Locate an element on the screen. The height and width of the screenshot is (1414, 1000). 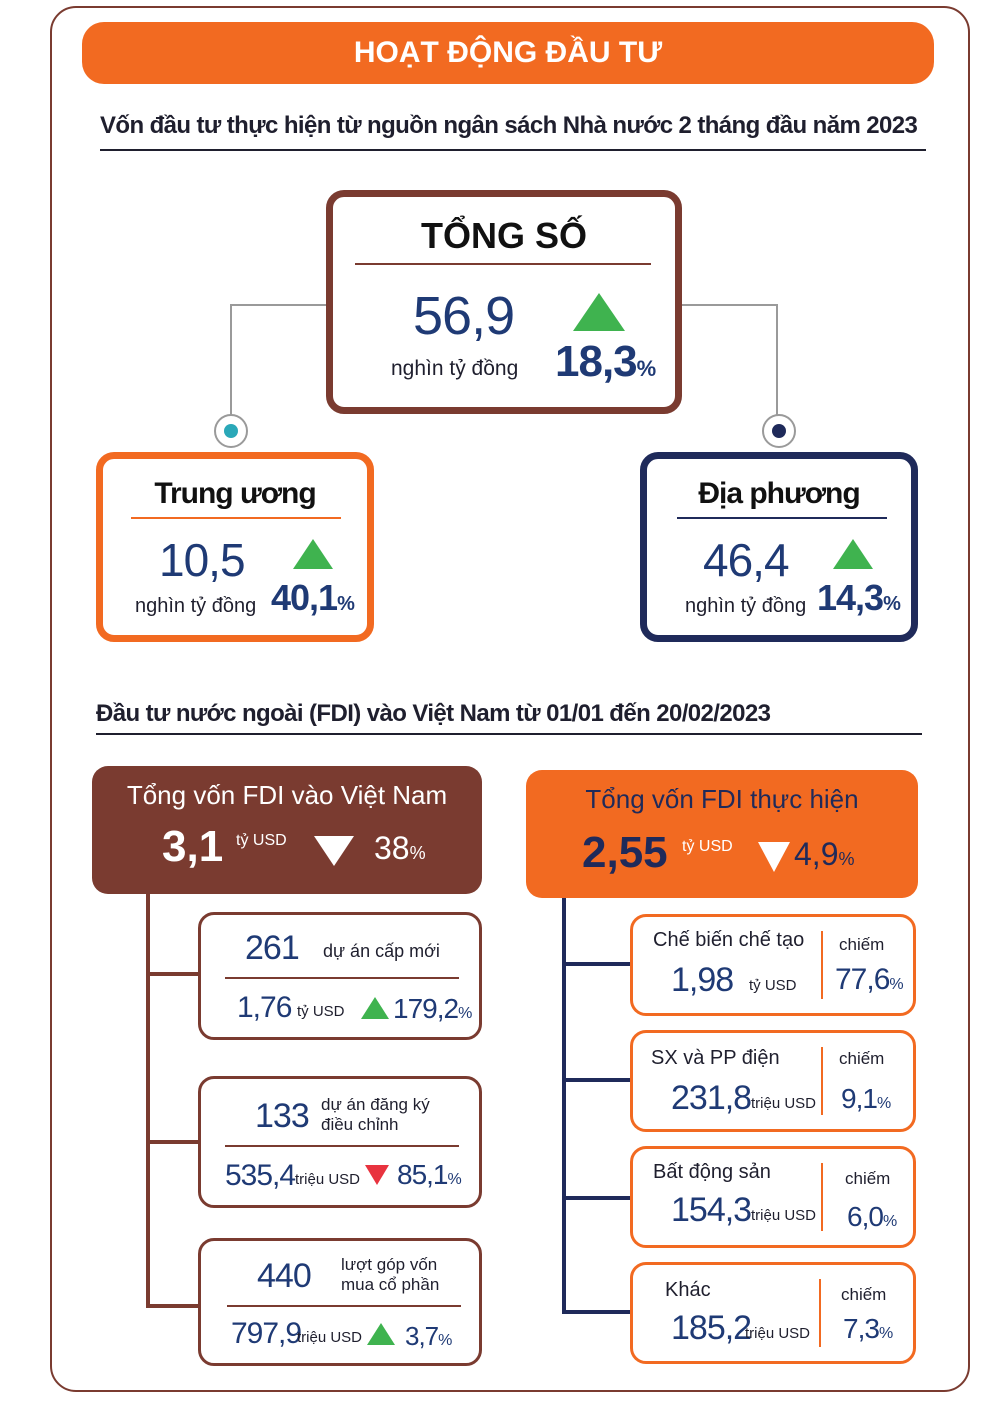
disbursed-item-manufacturing: Chế biến chế tạo 1,98 tỷ USD chiếm 77,6% is located at coordinates (773, 965).